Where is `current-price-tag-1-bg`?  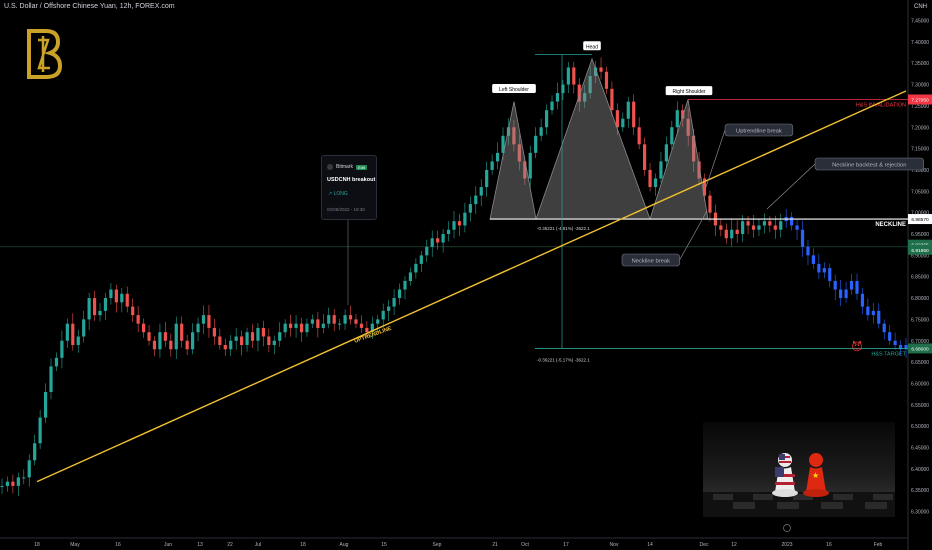 current-price-tag-1-bg is located at coordinates (920, 244).